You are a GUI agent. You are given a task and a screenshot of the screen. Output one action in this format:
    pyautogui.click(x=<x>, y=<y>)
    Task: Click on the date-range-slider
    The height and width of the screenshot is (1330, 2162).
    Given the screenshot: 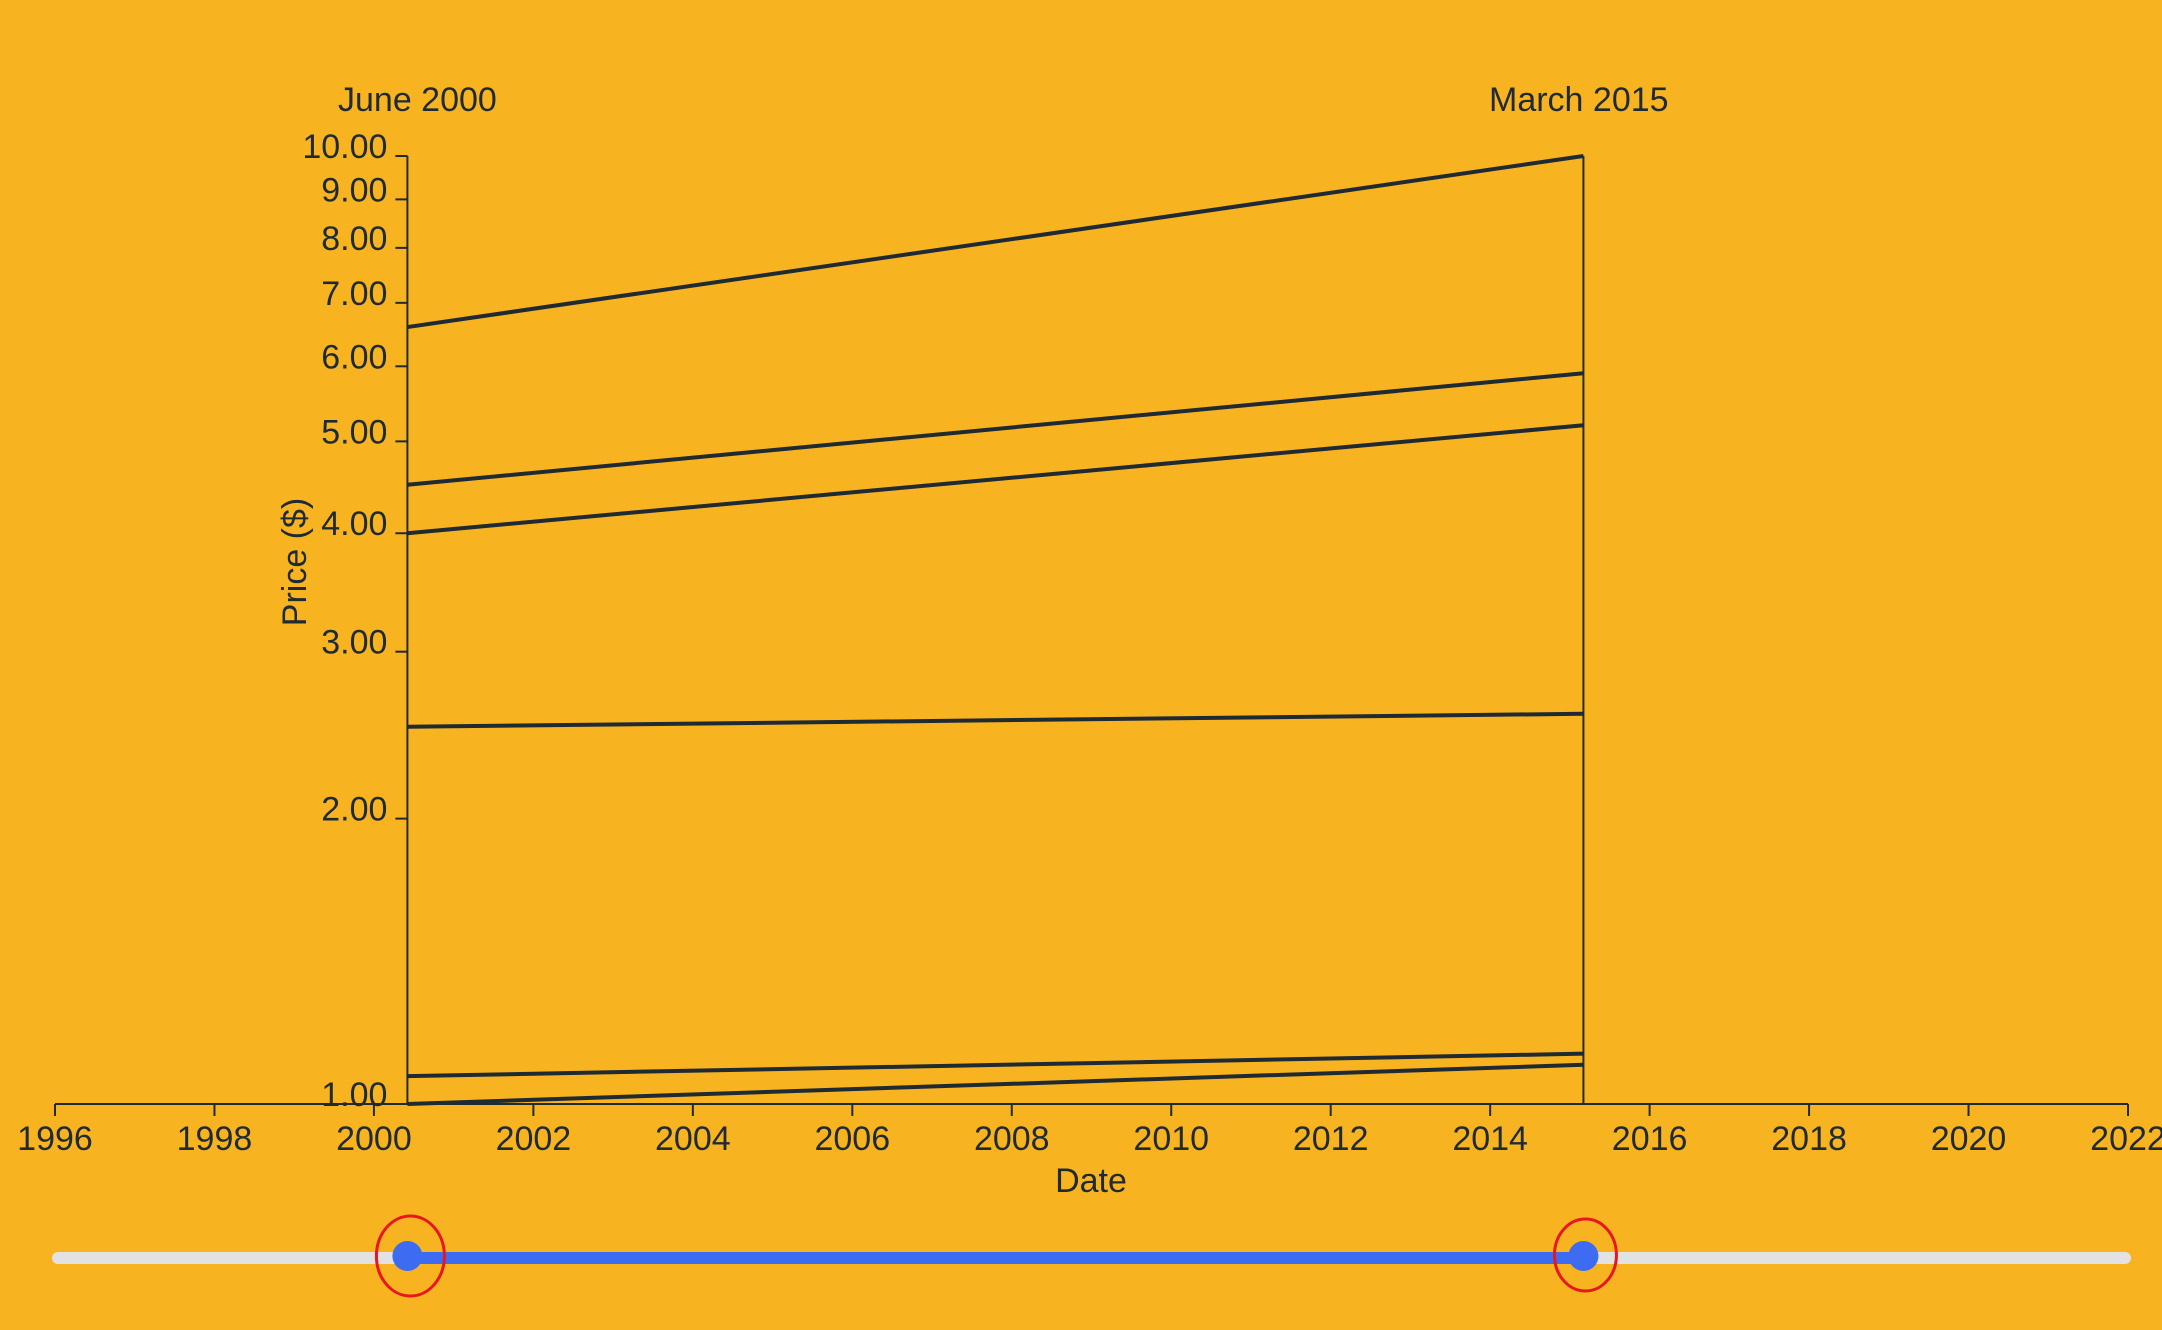 What is the action you would take?
    pyautogui.click(x=1091, y=1256)
    